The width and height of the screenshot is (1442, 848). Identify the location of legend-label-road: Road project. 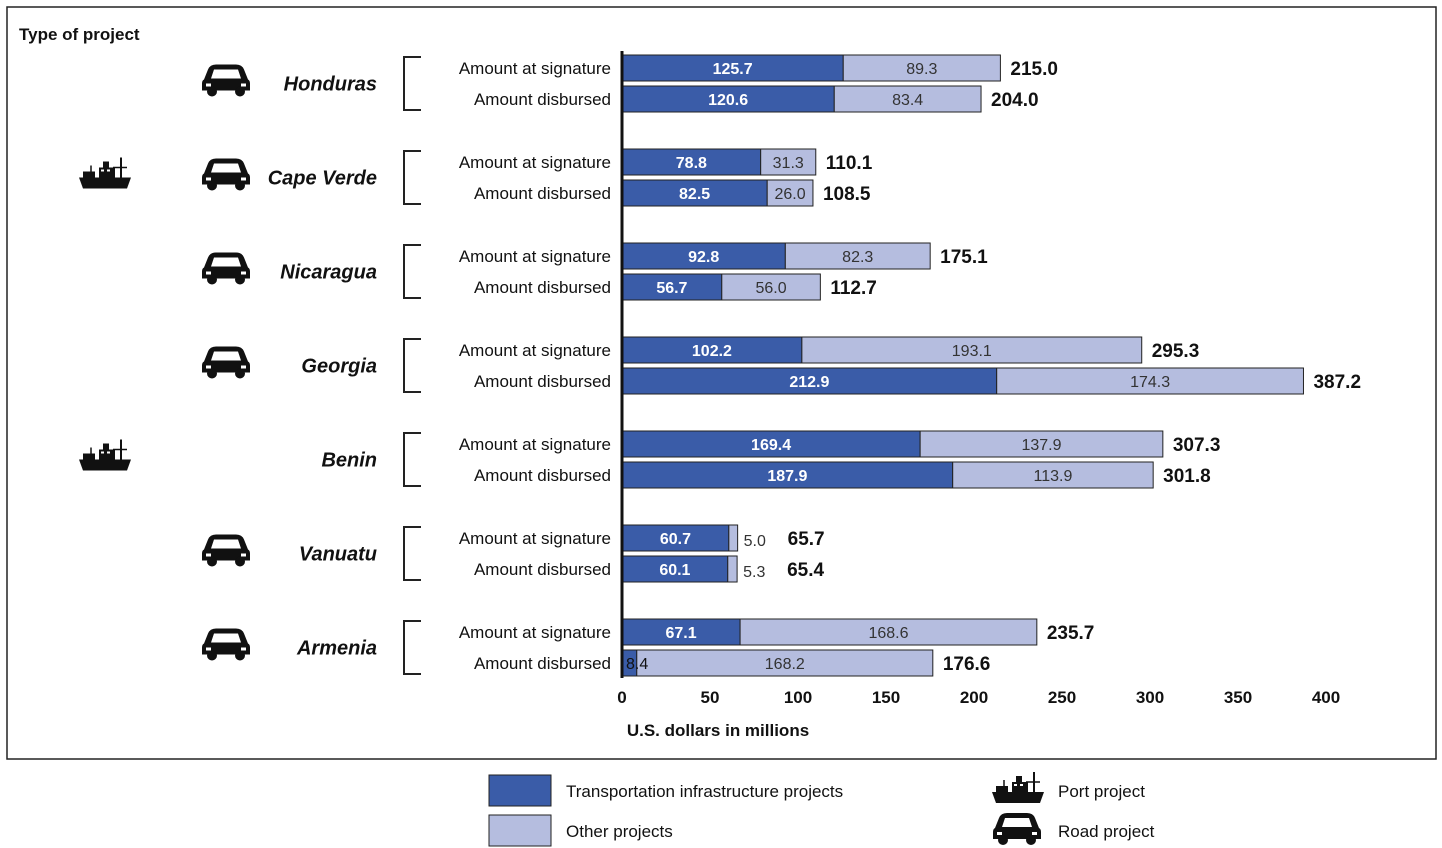
(1106, 831).